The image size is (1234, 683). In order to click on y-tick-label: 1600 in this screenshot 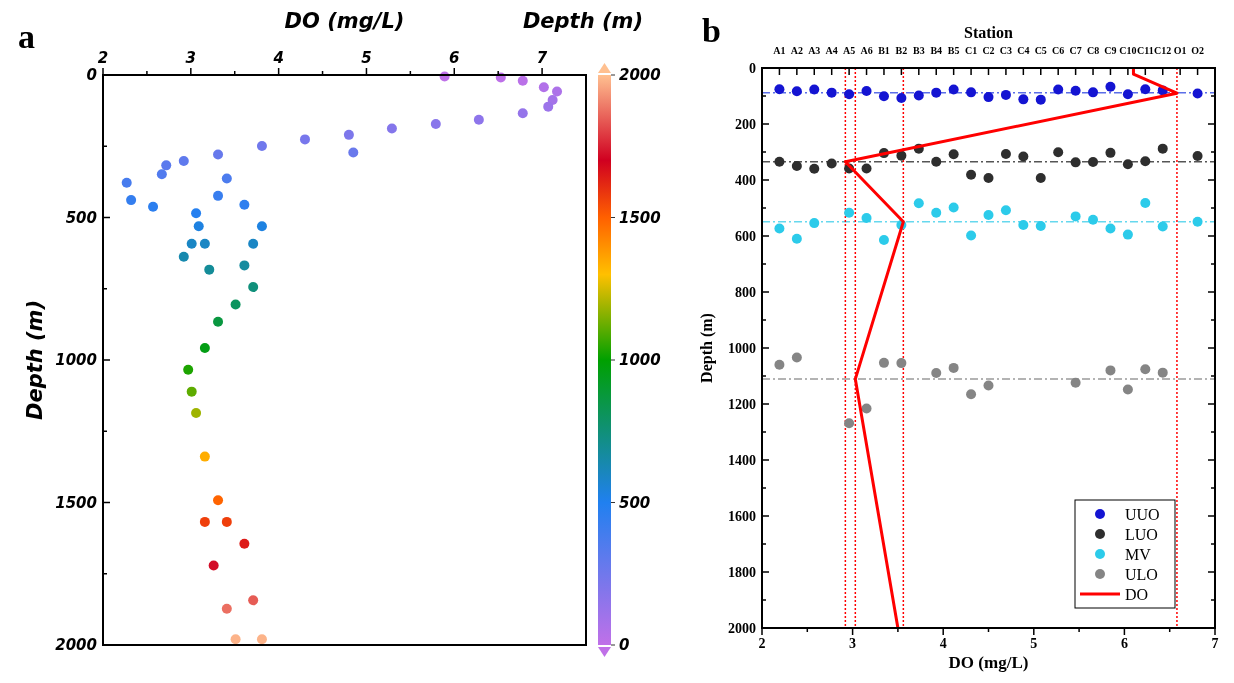, I will do `click(742, 516)`.